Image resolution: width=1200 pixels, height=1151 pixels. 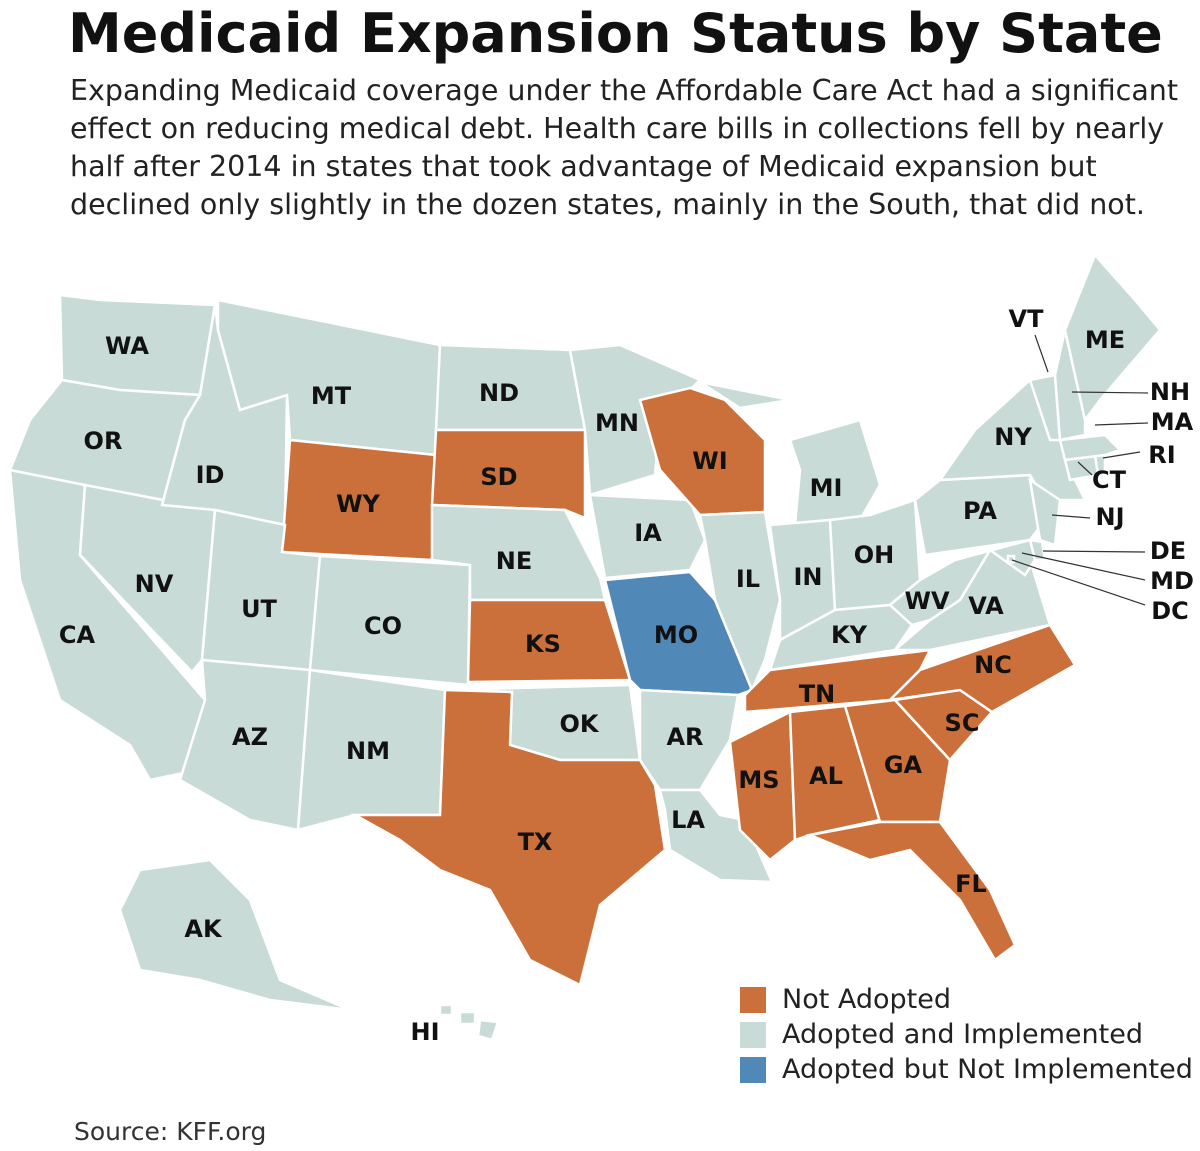 What do you see at coordinates (210, 475) in the screenshot?
I see `state-label-id: ID` at bounding box center [210, 475].